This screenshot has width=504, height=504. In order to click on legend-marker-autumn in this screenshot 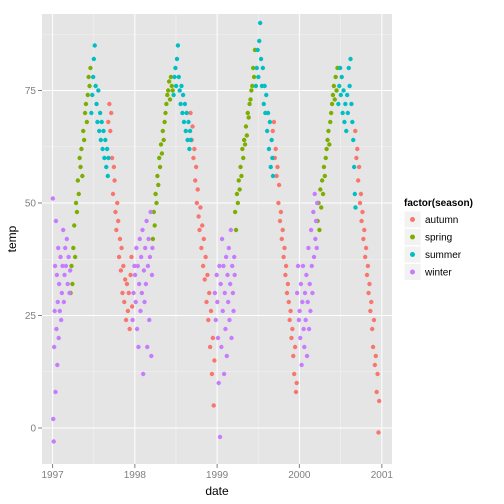, I will do `click(412, 219)`.